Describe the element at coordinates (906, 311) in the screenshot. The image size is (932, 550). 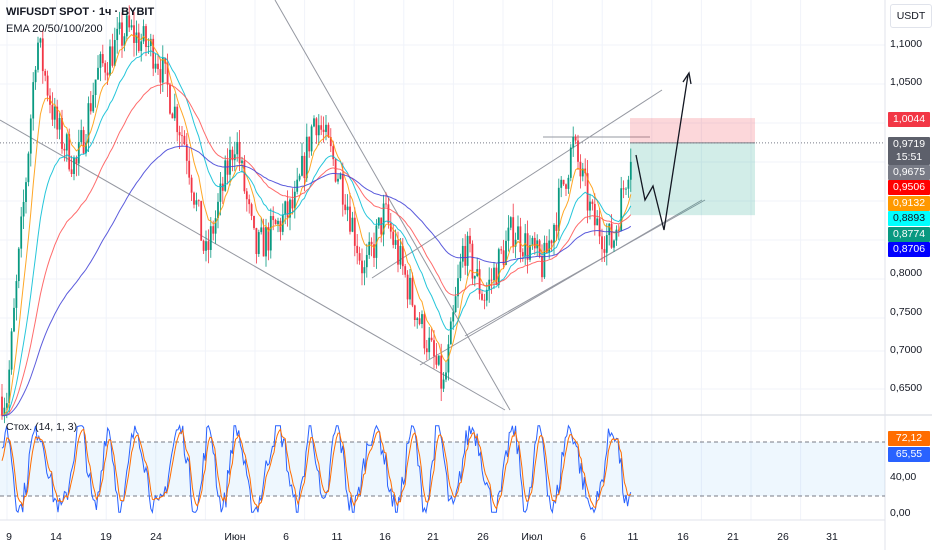
I see `price-axis-label: 0,7500` at that location.